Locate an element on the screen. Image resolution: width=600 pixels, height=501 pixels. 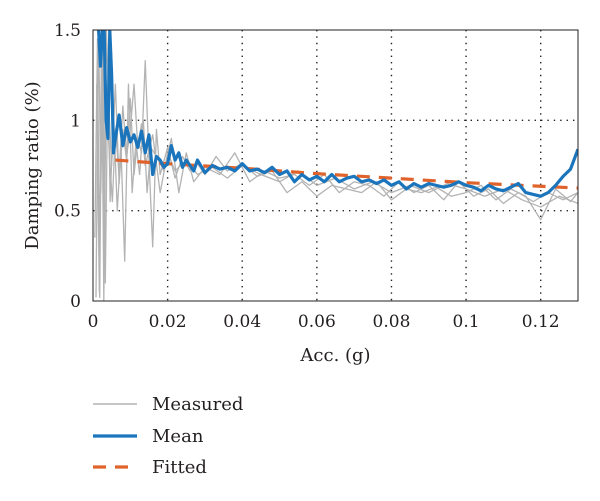
y-tick-label: 1.5 is located at coordinates (67, 31).